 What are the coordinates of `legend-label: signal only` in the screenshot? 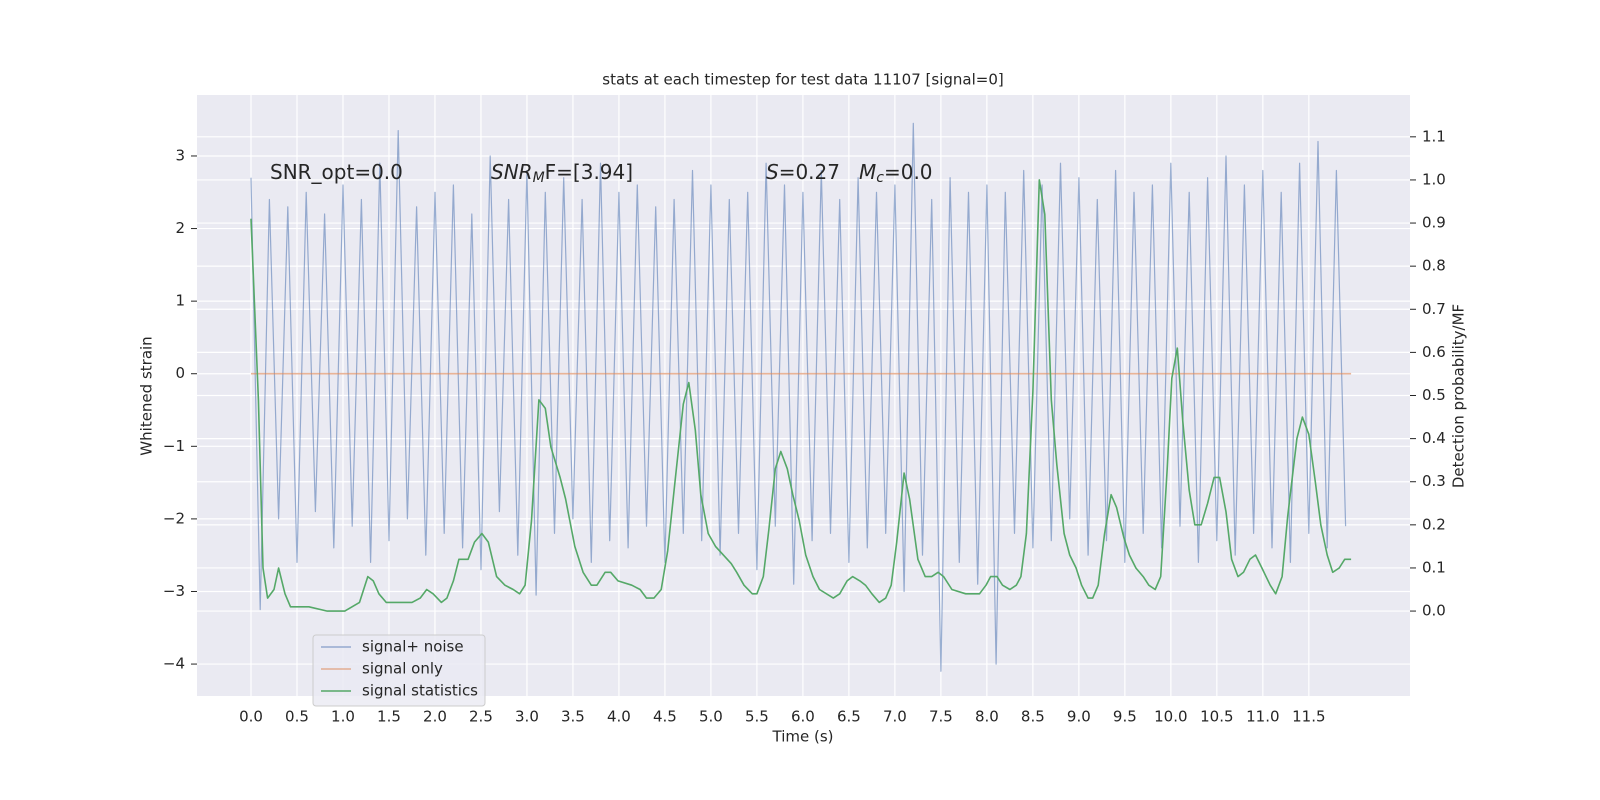 It's located at (402, 669).